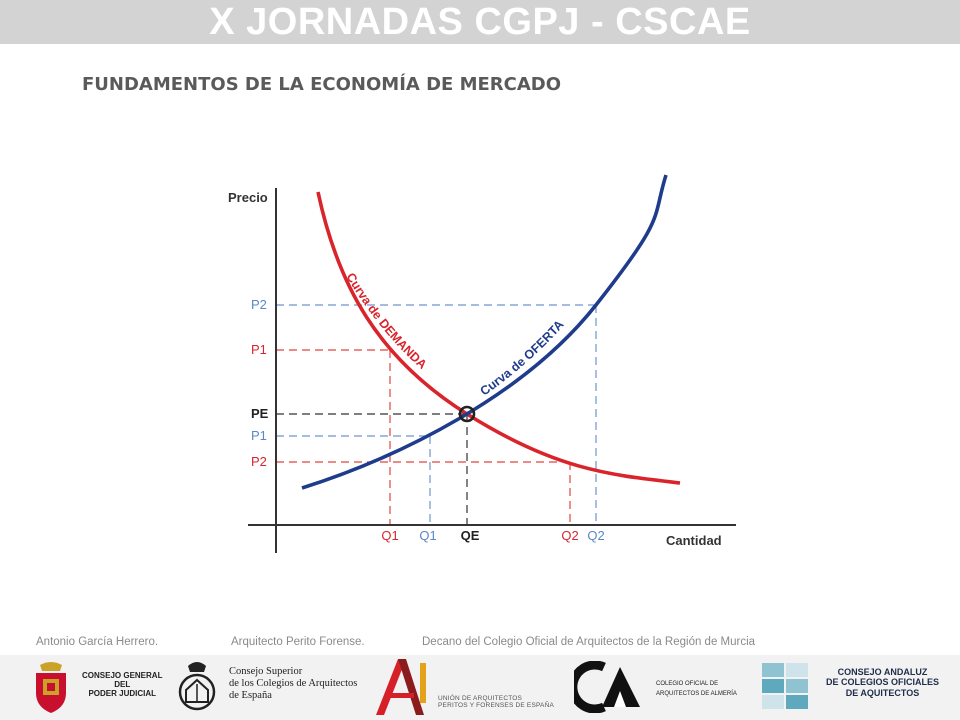 This screenshot has height=720, width=960. What do you see at coordinates (248, 197) in the screenshot?
I see `y-axis-label: Precio` at bounding box center [248, 197].